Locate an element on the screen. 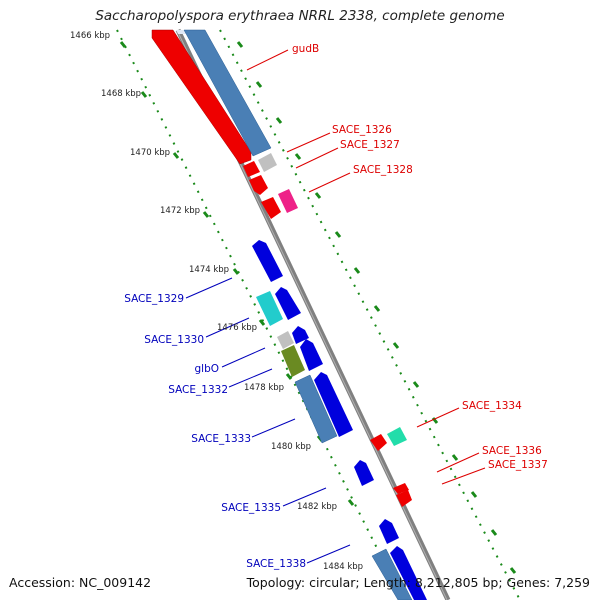  gene-label-sace-1334: SACE_1334 is located at coordinates (492, 406).